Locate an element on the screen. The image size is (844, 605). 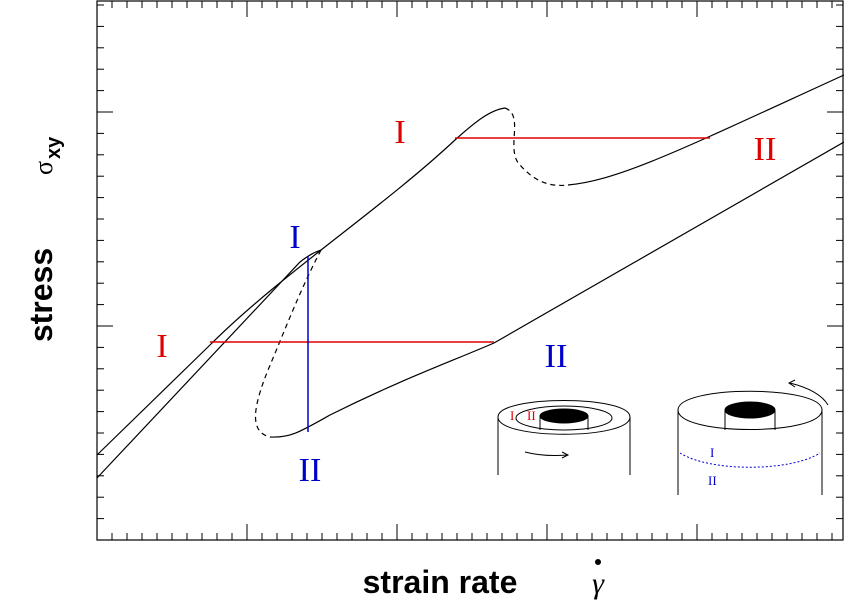
inset-right: I II is located at coordinates (753, 437).